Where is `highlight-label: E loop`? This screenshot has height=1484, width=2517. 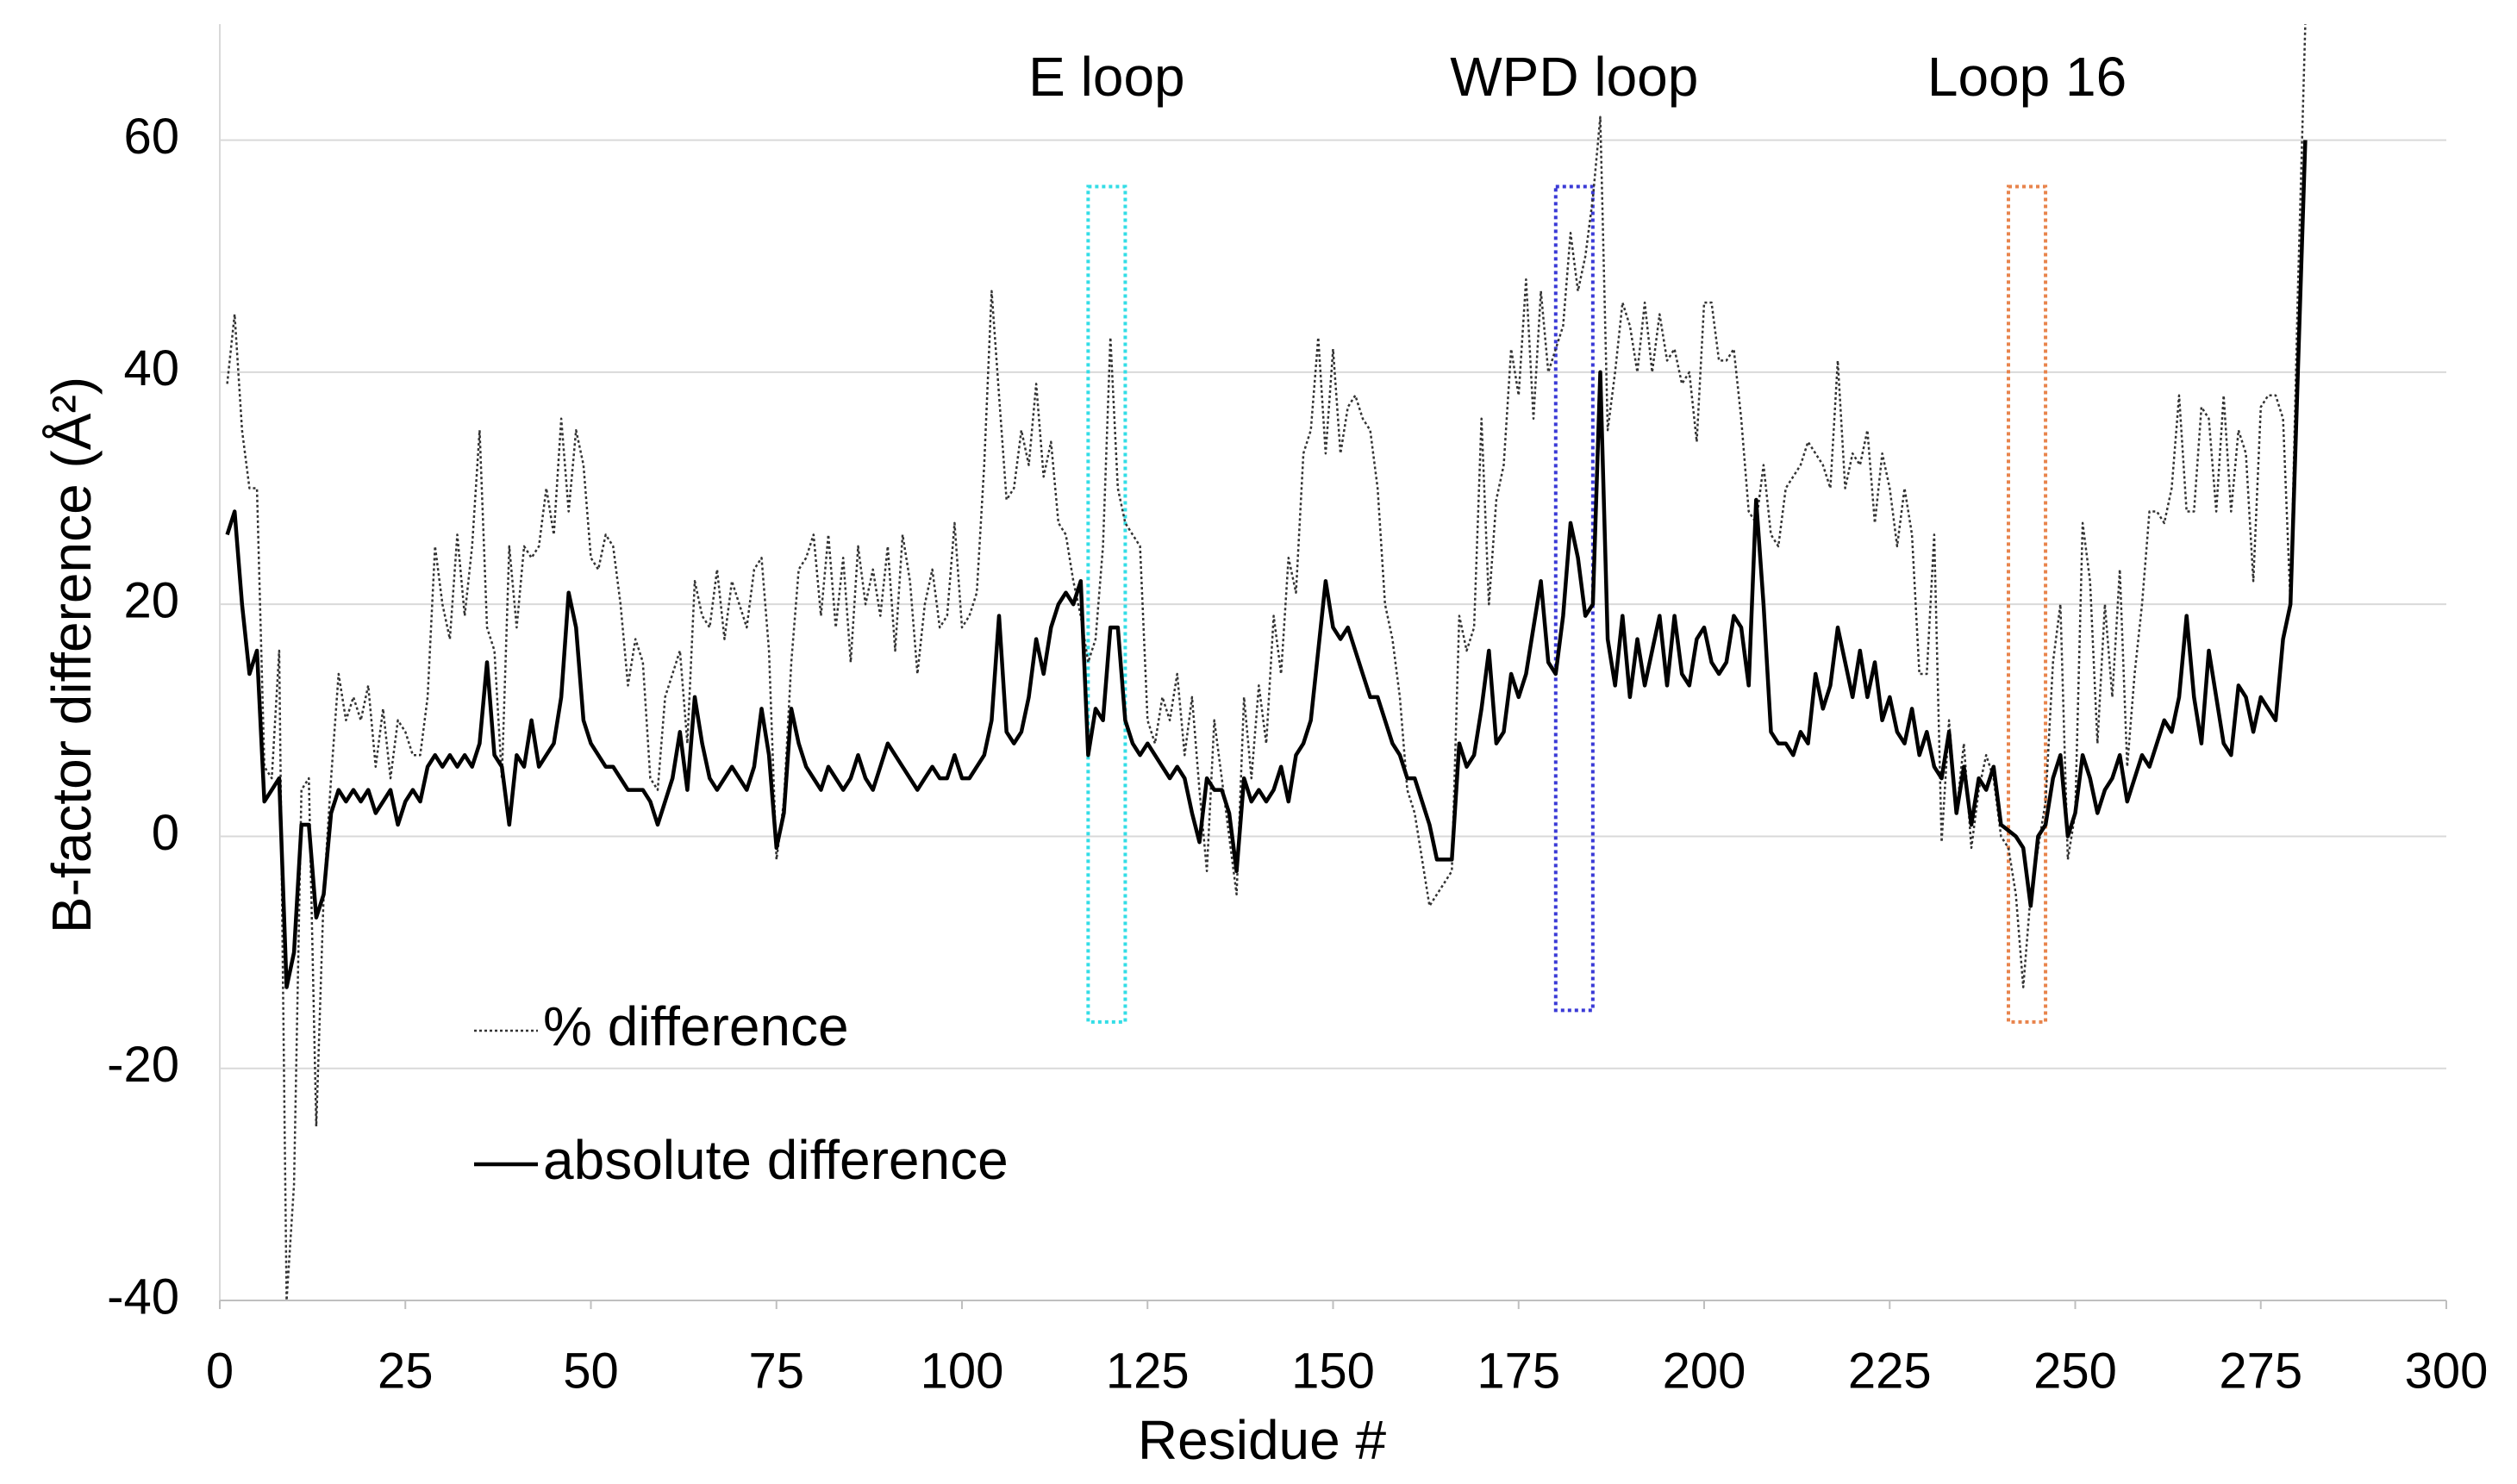
highlight-label: E loop is located at coordinates (1106, 77).